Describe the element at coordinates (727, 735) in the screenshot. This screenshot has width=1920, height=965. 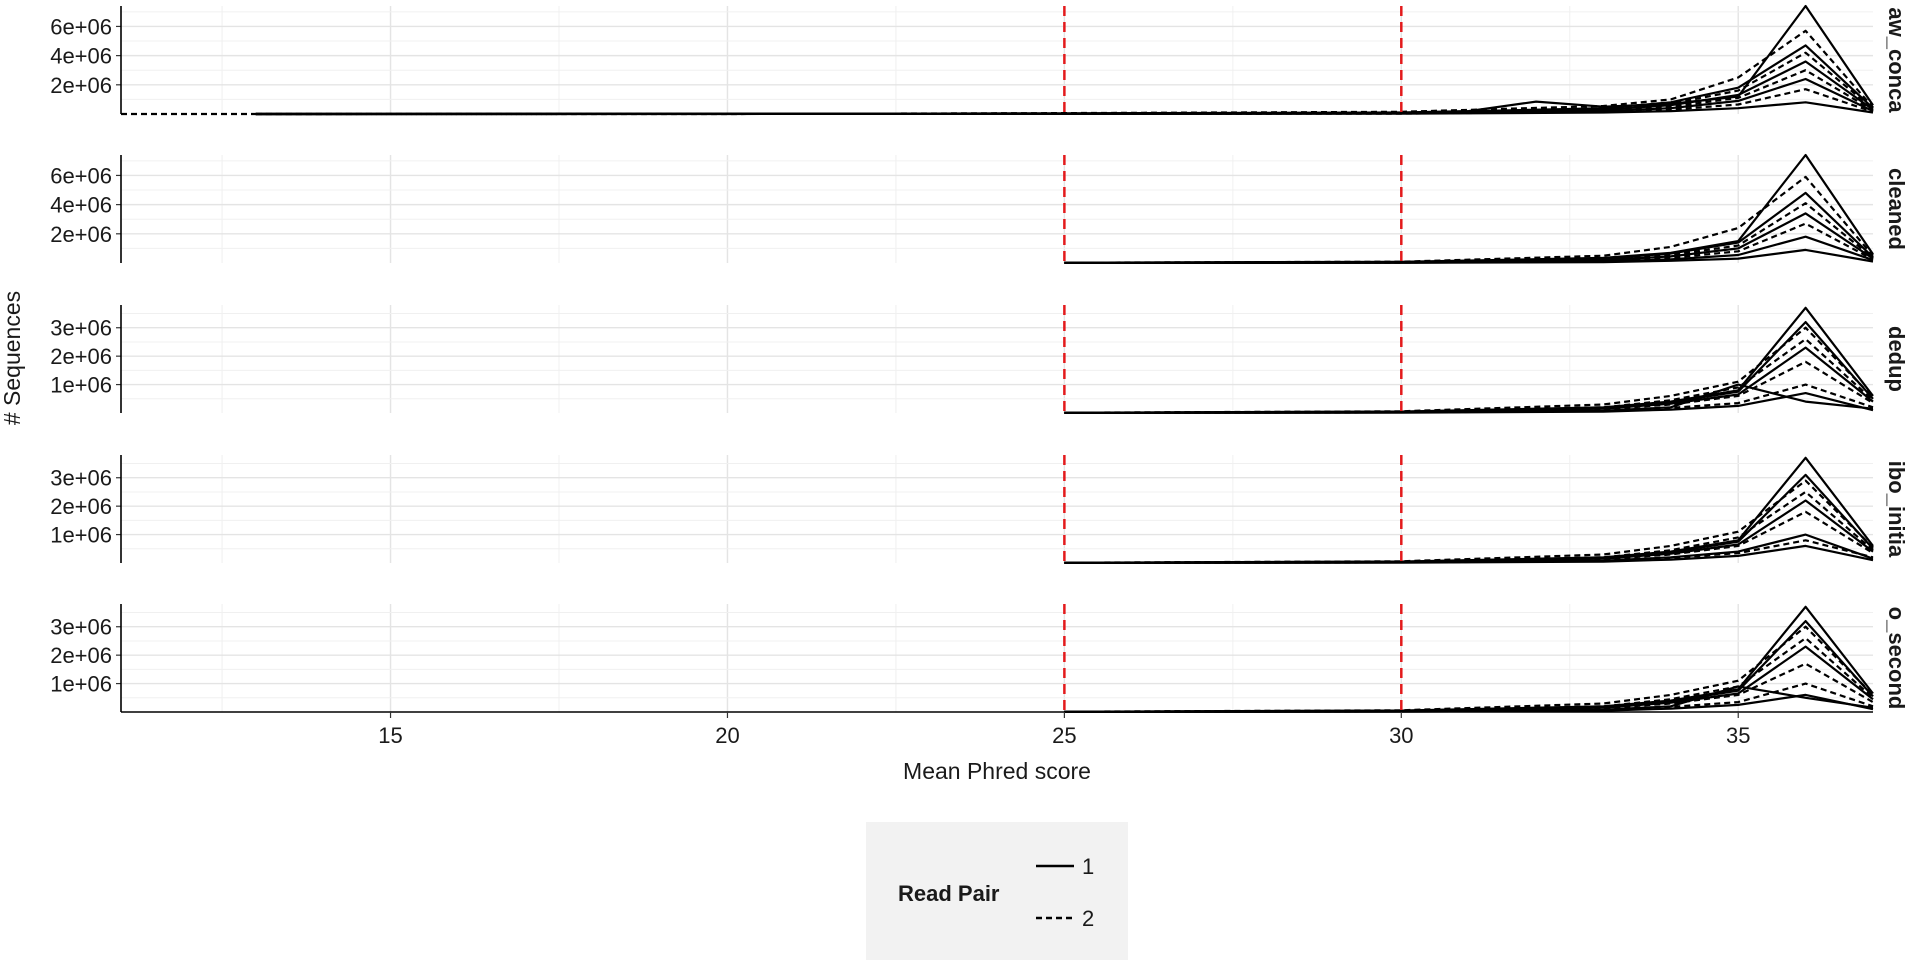
I see `x-tick-label: 20` at that location.